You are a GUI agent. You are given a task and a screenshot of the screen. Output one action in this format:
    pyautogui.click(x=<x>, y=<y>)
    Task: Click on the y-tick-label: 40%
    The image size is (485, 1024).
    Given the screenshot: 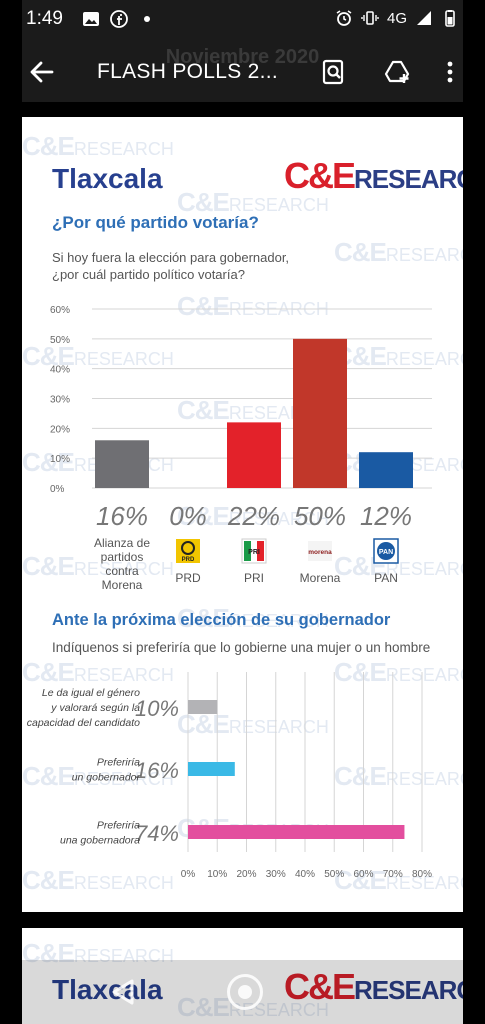 What is the action you would take?
    pyautogui.click(x=60, y=370)
    